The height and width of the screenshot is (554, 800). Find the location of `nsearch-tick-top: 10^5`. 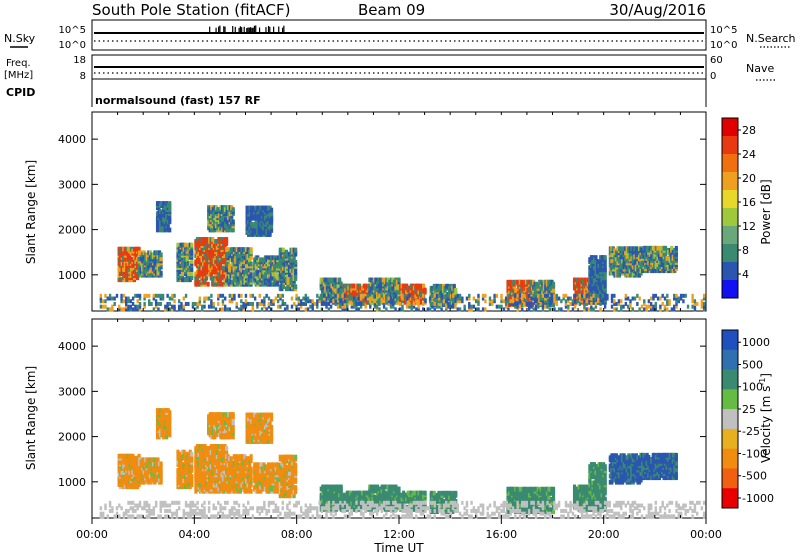

nsearch-tick-top: 10^5 is located at coordinates (723, 30).